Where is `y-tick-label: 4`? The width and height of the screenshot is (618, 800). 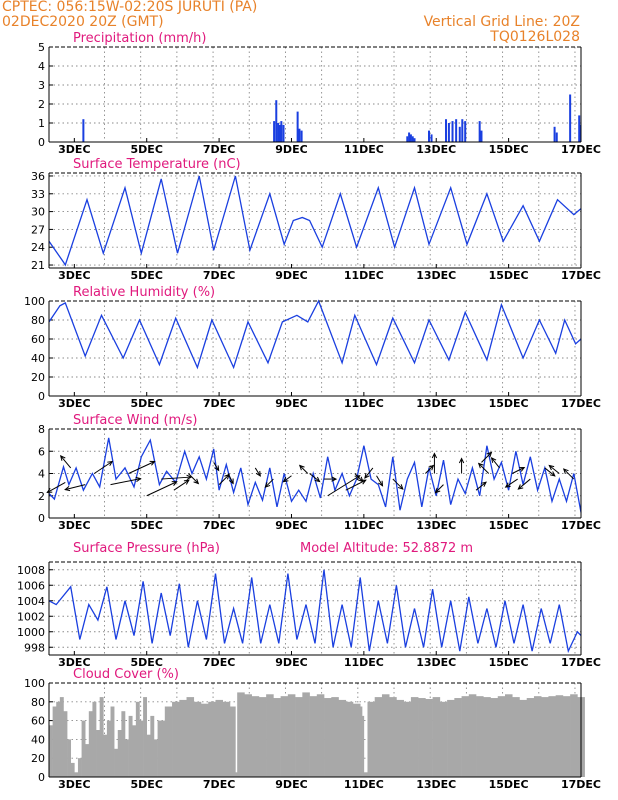
y-tick-label: 4 is located at coordinates (41, 66).